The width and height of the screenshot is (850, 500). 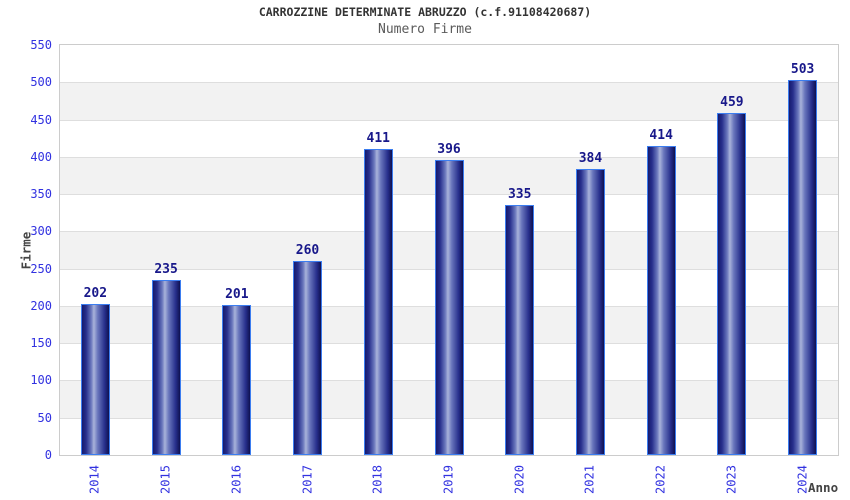 I want to click on x-tick-label: 2022, so click(x=660, y=479).